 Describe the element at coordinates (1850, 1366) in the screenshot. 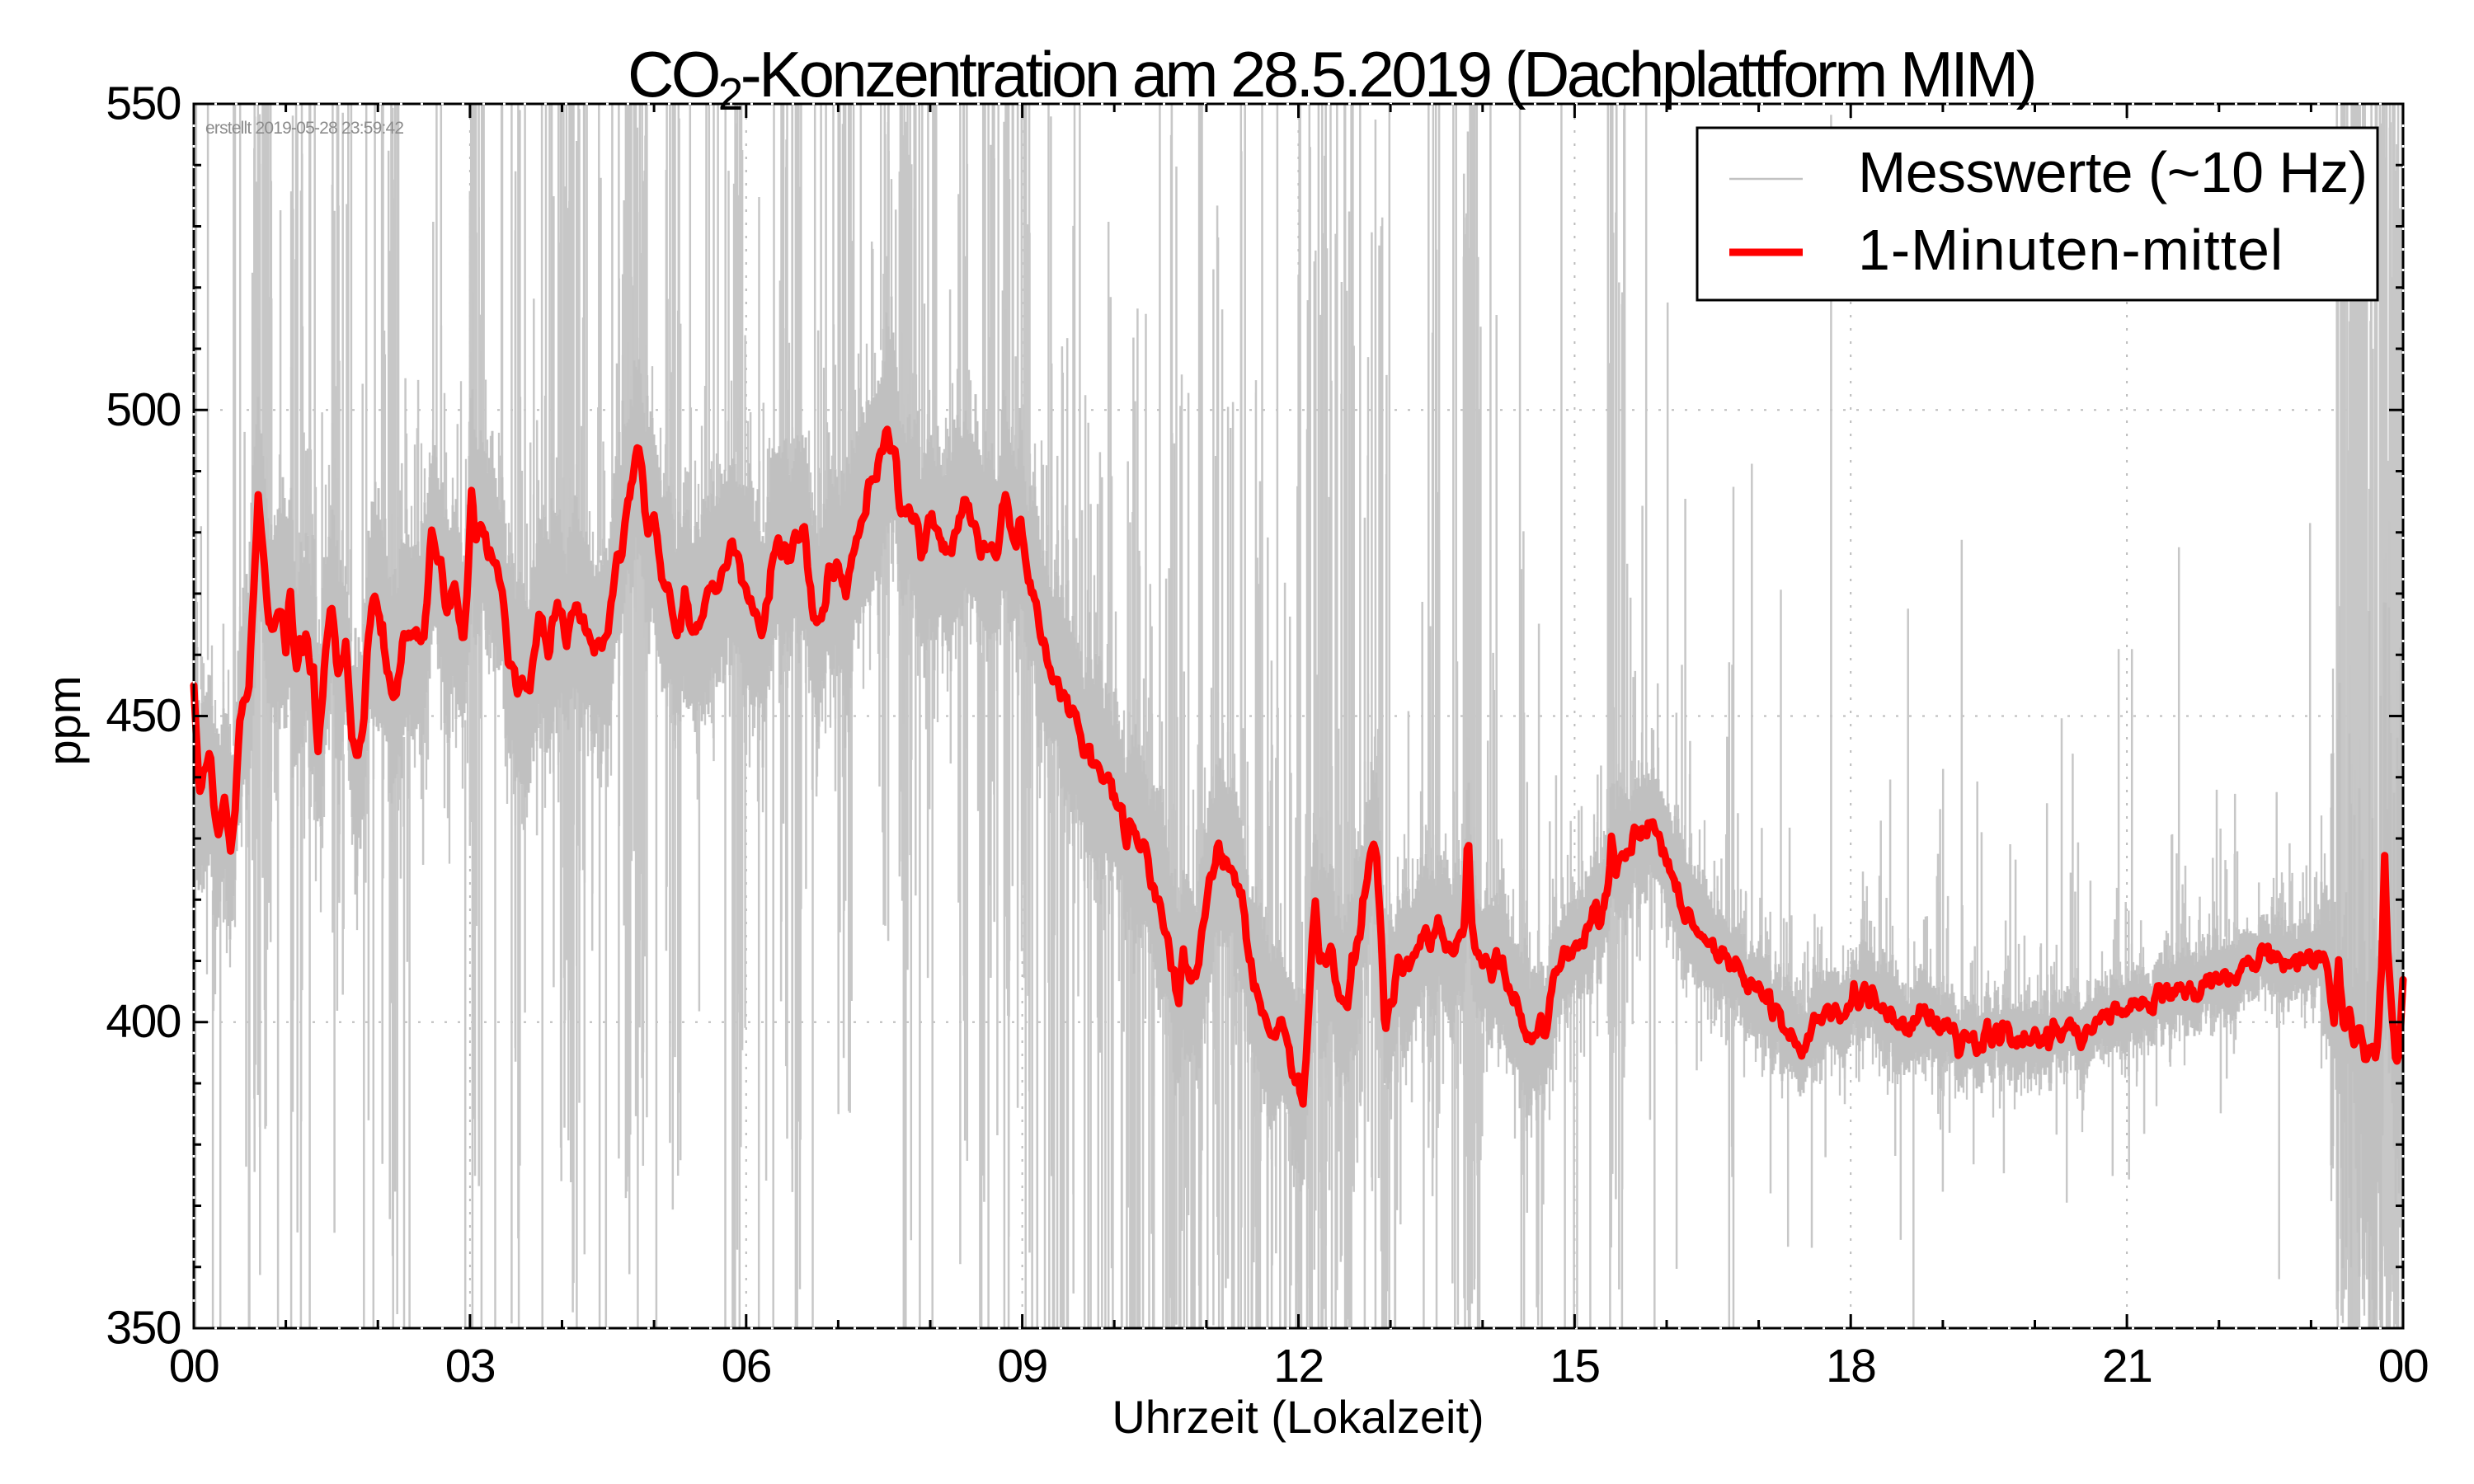

I see `svg-text: 18` at that location.